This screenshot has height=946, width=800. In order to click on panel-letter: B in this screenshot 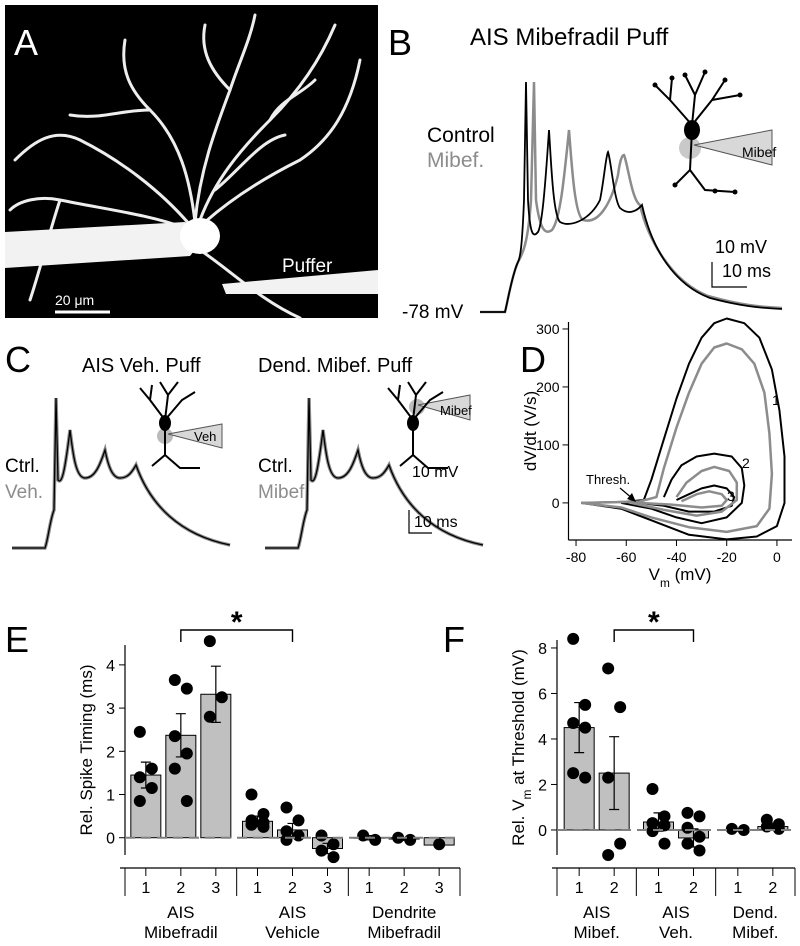, I will do `click(400, 42)`.